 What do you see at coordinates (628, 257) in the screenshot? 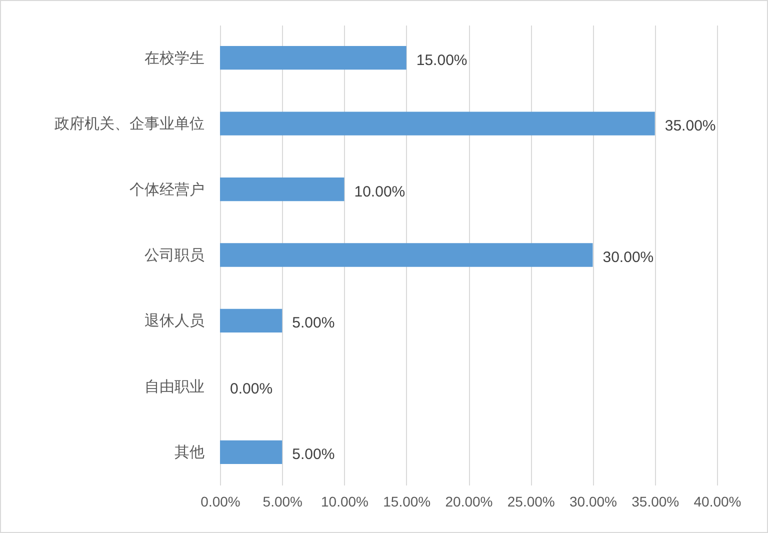
I see `data-label: 30.00%` at bounding box center [628, 257].